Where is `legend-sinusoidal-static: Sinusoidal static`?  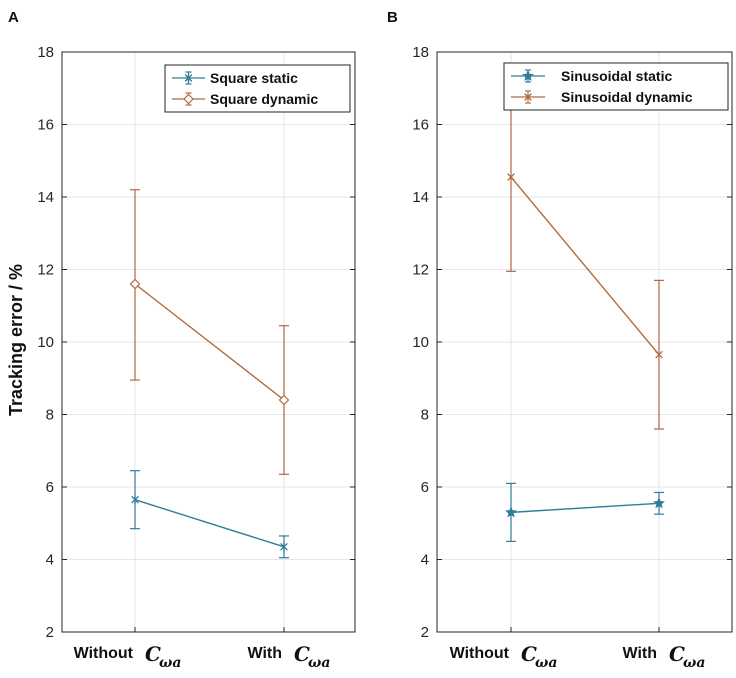
legend-sinusoidal-static: Sinusoidal static is located at coordinates (616, 76).